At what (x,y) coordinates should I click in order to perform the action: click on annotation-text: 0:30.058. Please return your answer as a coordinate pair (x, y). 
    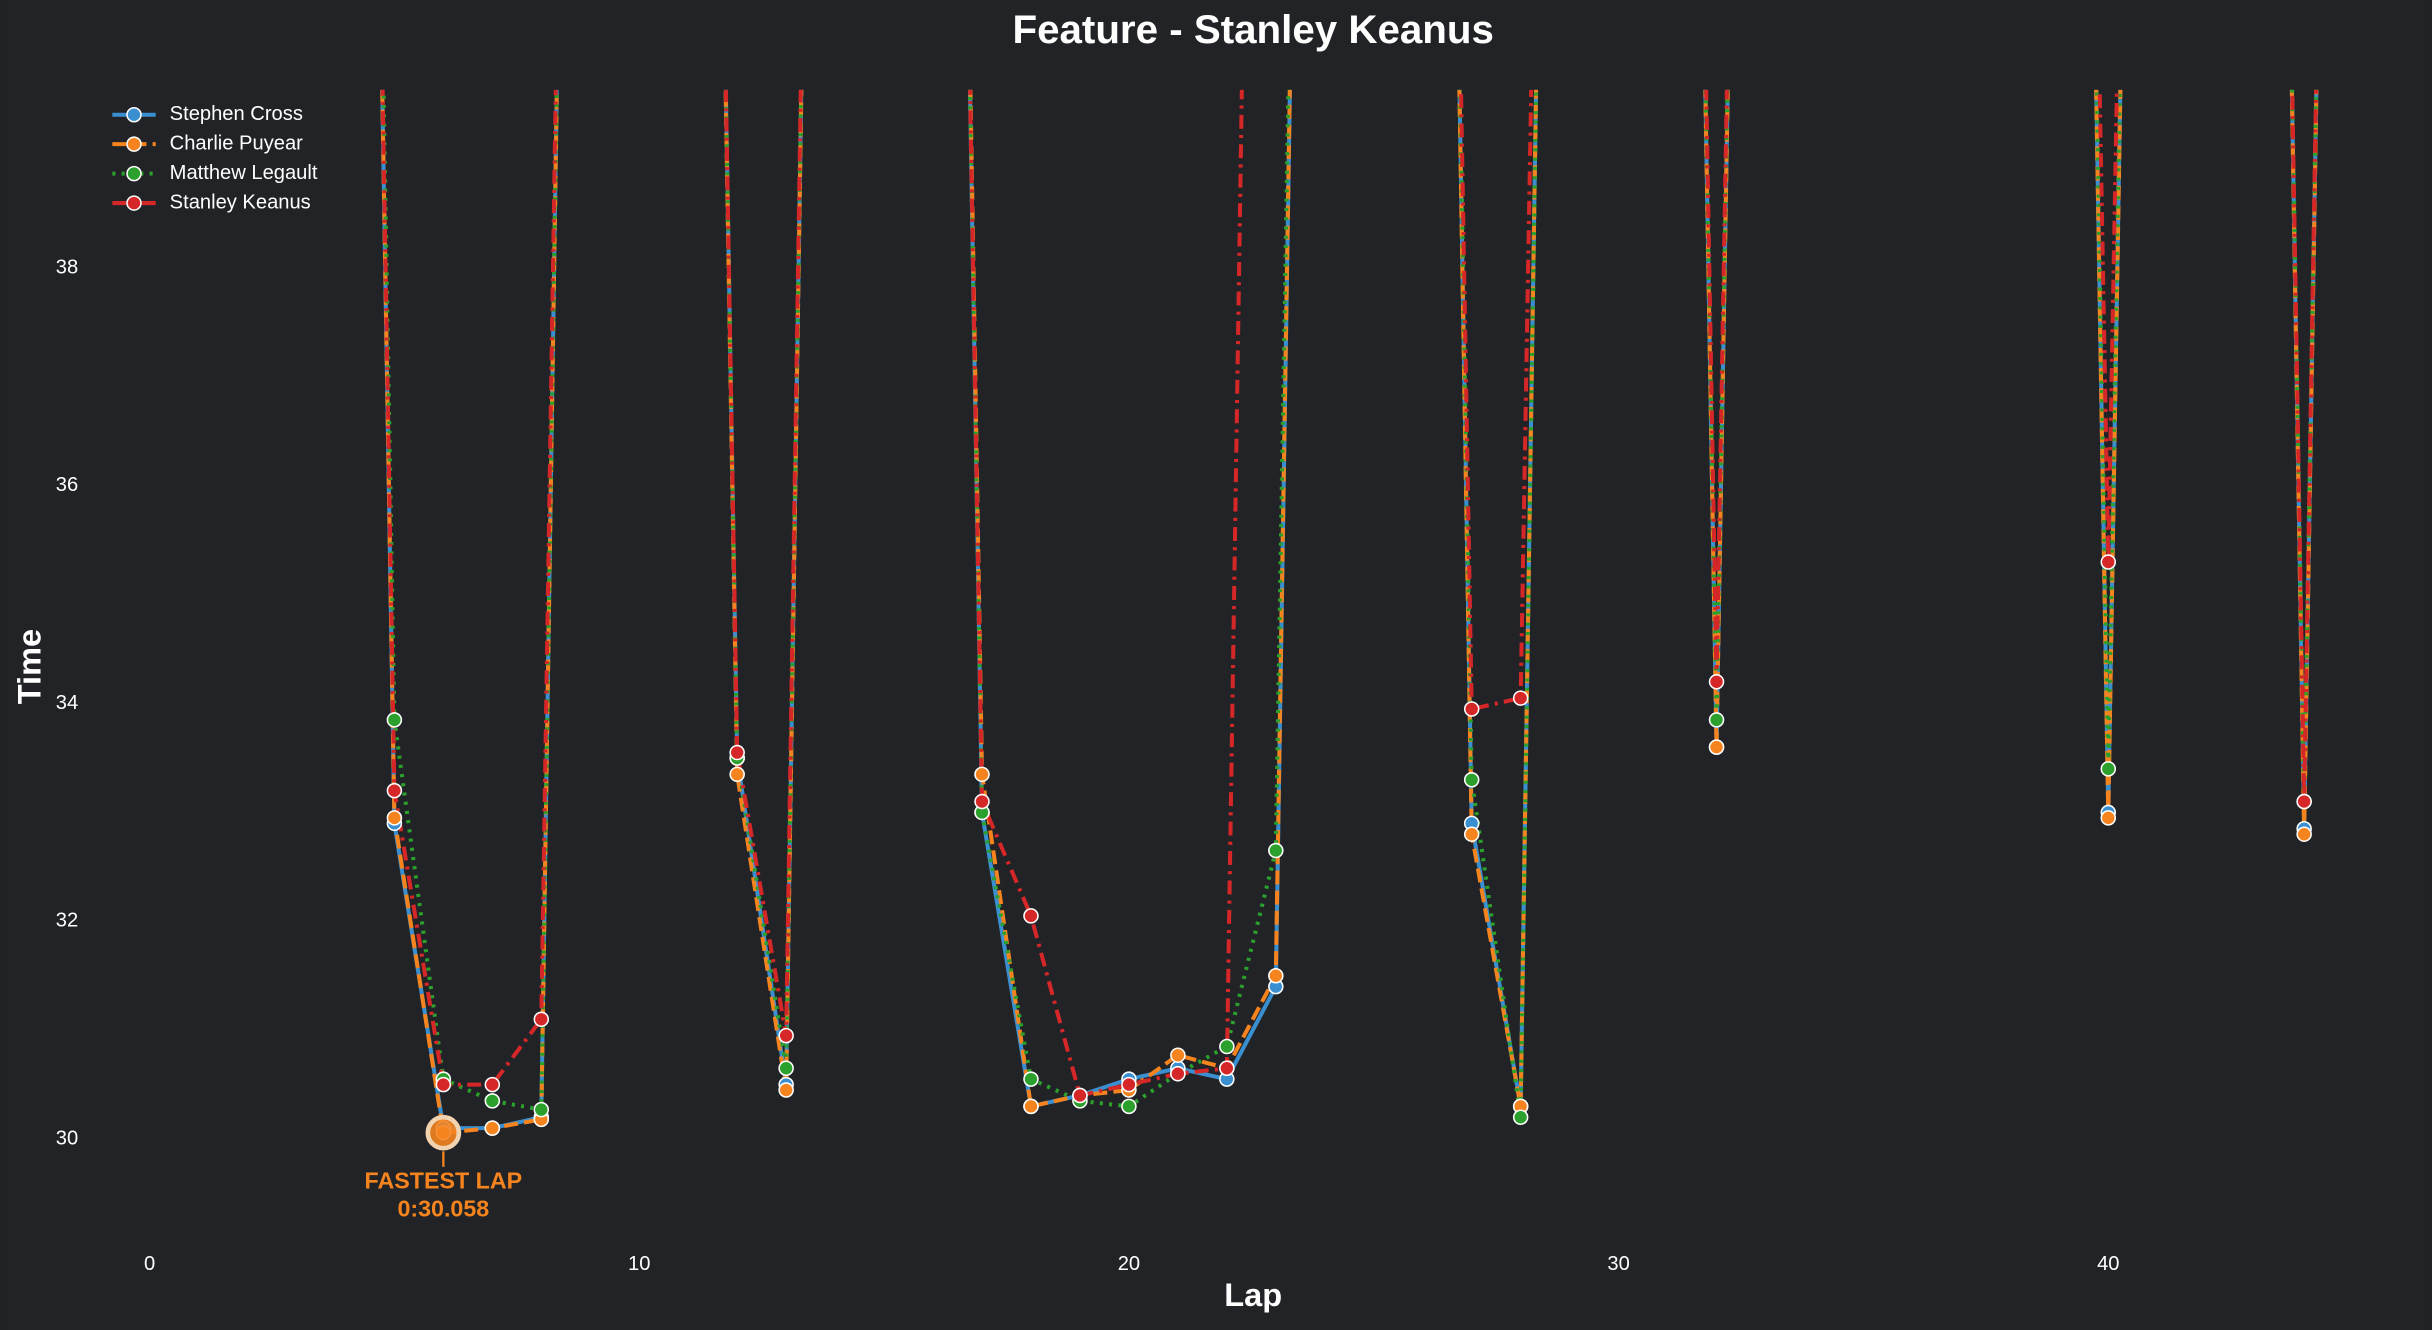
    Looking at the image, I should click on (443, 1208).